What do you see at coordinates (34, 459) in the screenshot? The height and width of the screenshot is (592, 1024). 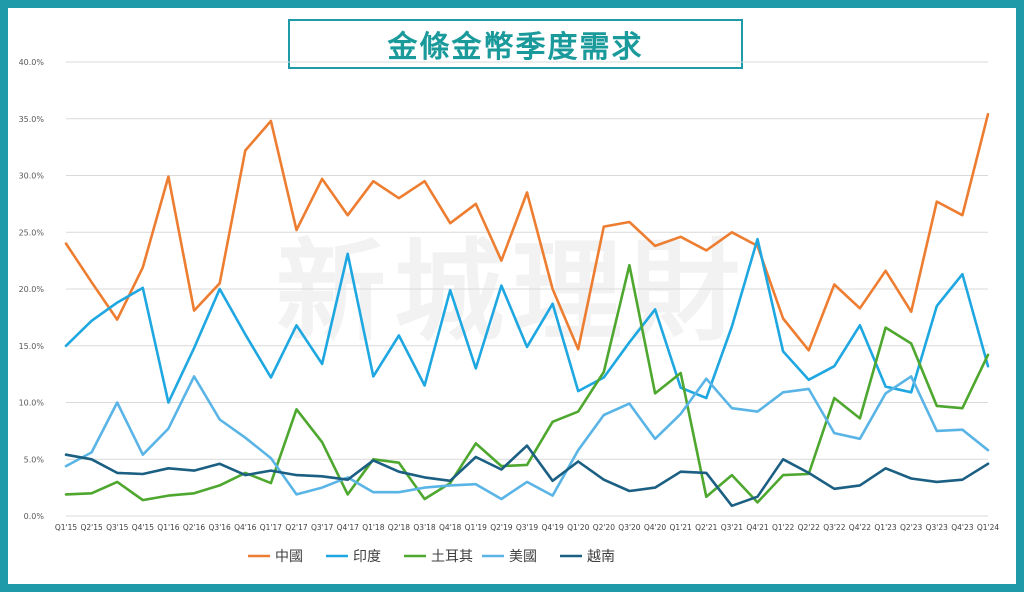 I see `y-tick-label: 5.0%` at bounding box center [34, 459].